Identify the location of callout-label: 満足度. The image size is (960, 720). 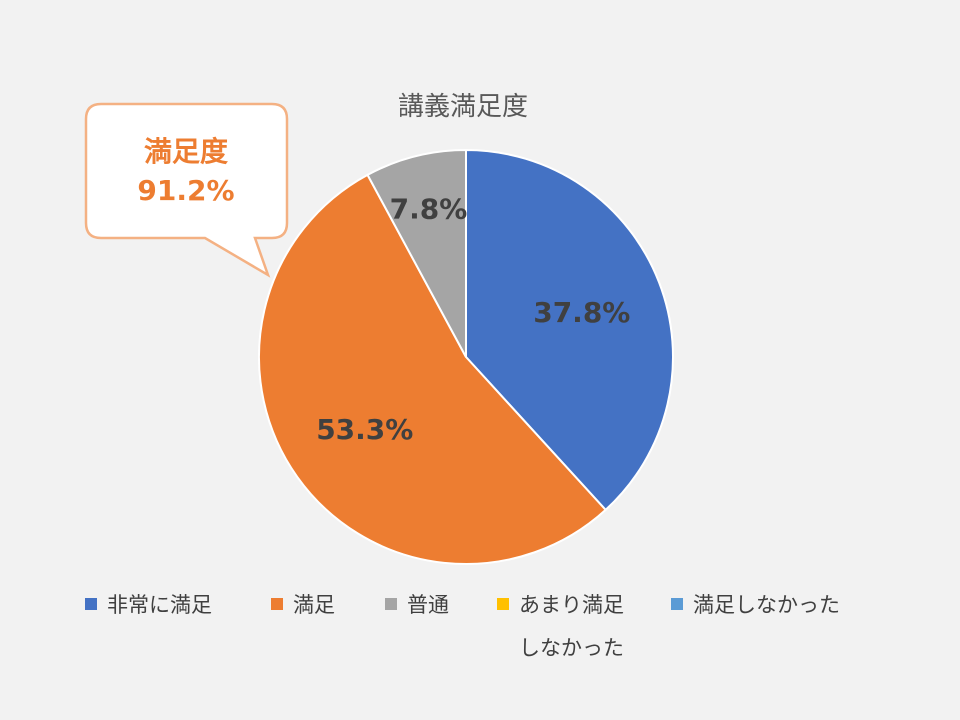
(186, 151).